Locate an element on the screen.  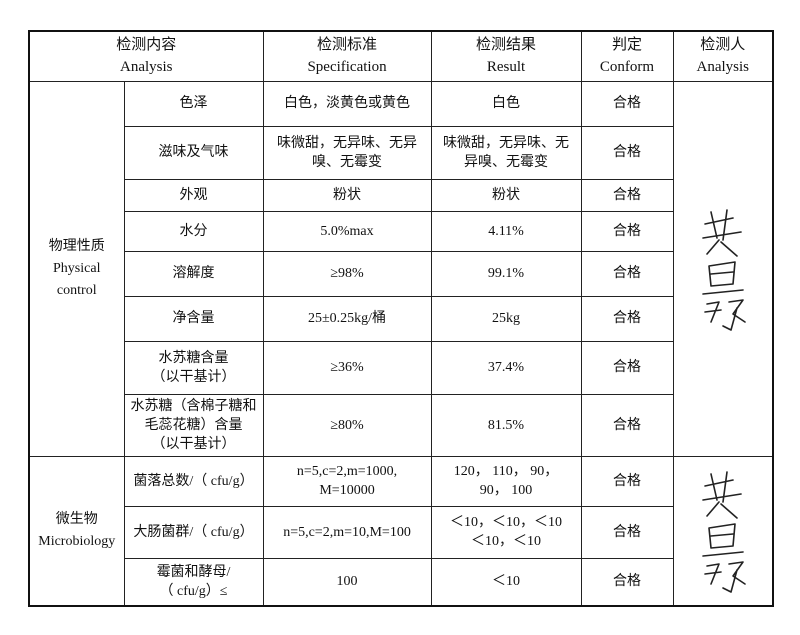
text-line: 120， 110， 90， is located at coordinates (506, 471).